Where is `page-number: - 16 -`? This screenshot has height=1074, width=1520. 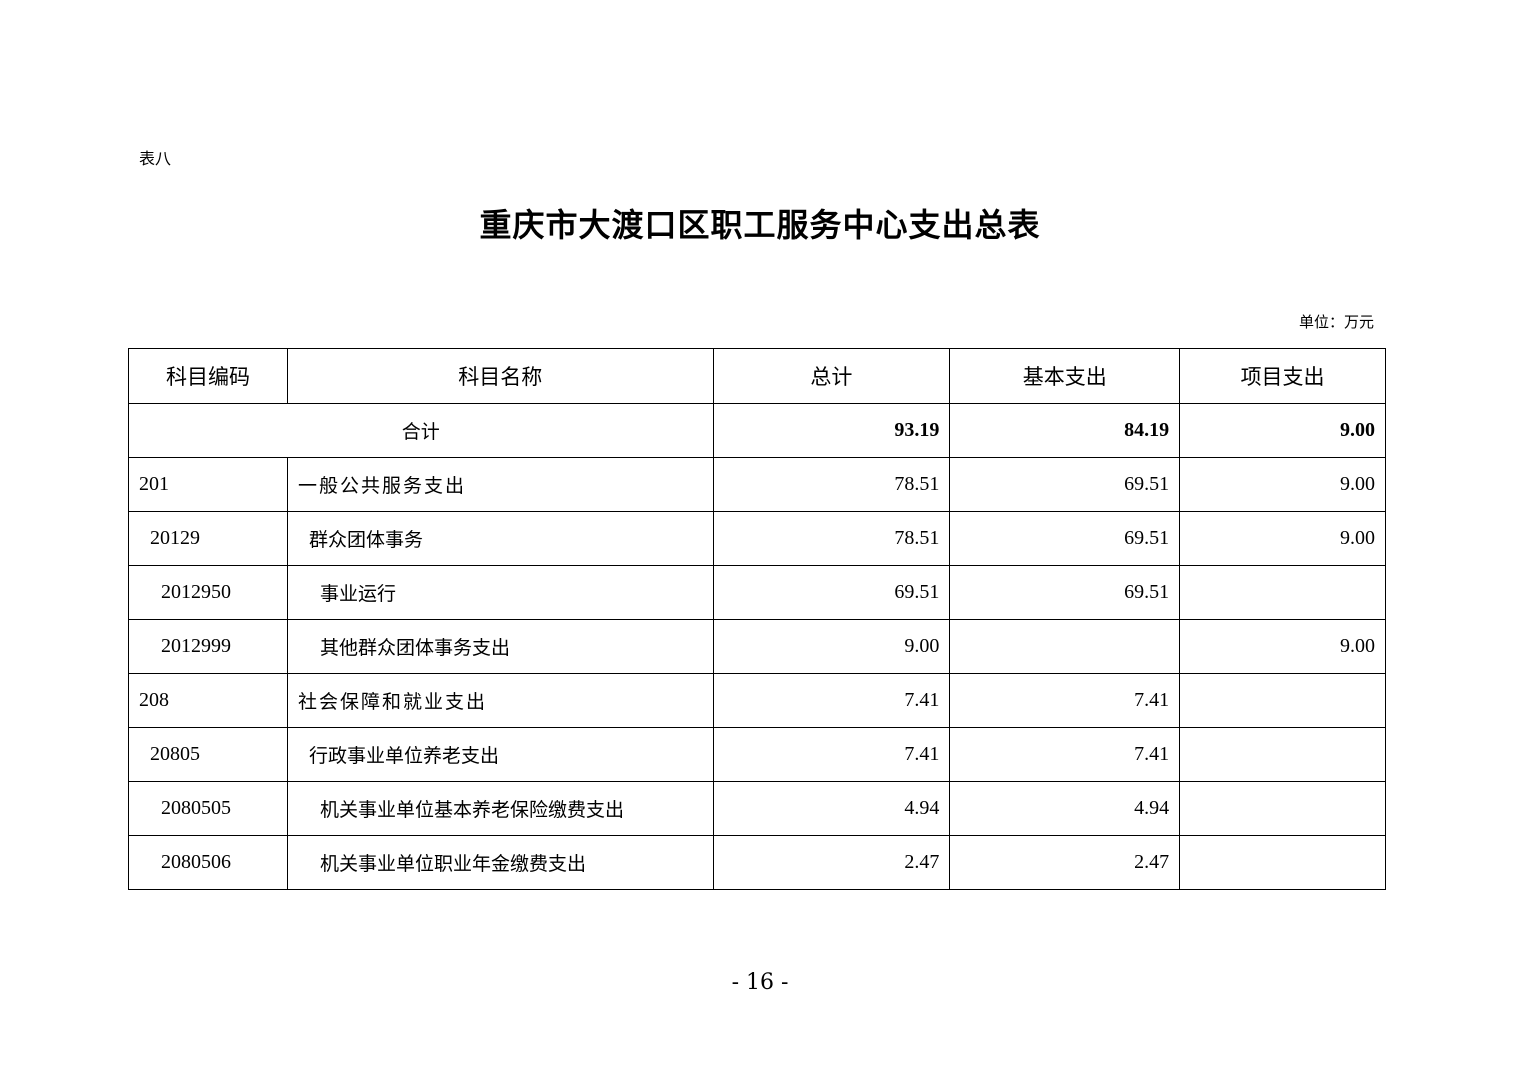 page-number: - 16 - is located at coordinates (760, 982).